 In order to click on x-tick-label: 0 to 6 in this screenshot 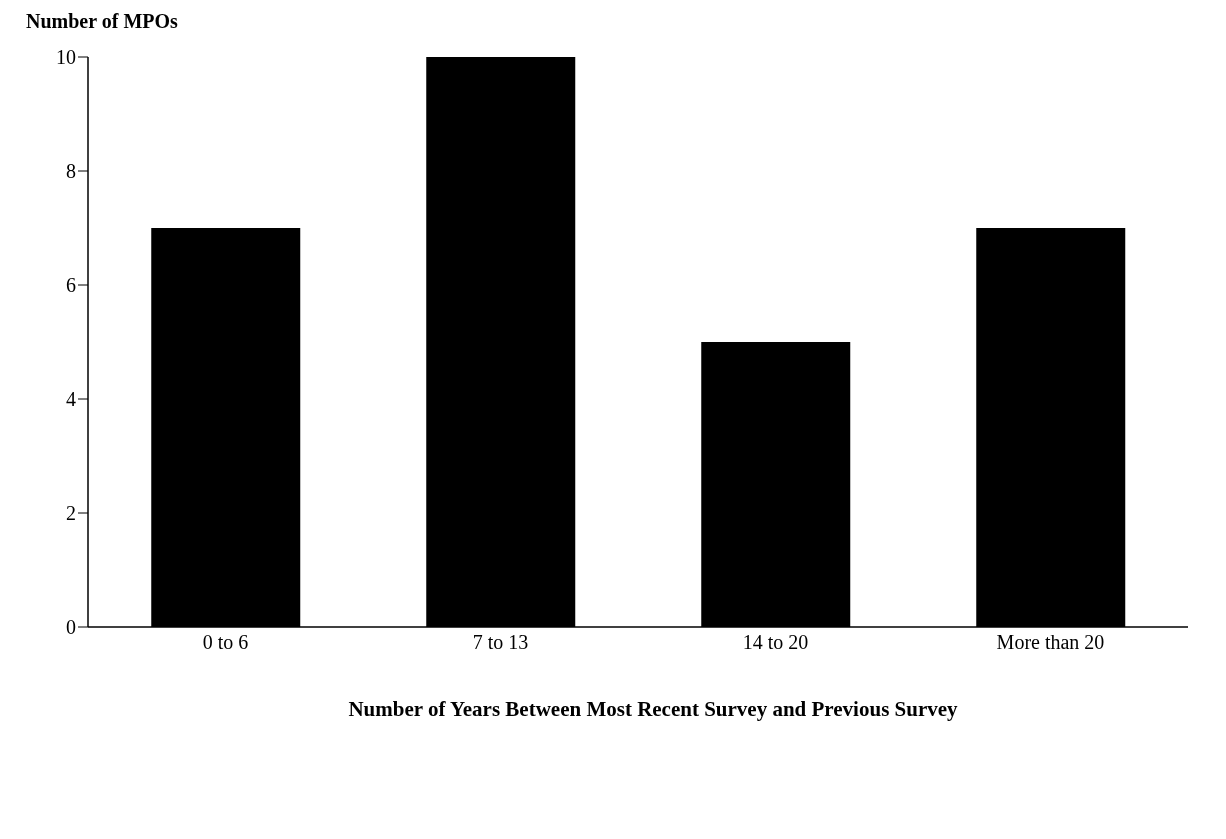, I will do `click(225, 642)`.